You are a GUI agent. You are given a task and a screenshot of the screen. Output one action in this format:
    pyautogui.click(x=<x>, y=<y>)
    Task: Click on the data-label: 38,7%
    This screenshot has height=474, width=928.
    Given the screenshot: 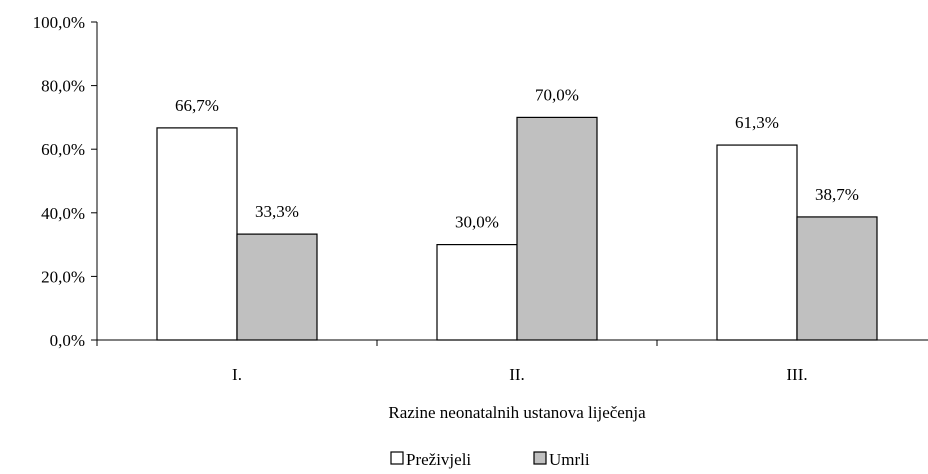 What is the action you would take?
    pyautogui.click(x=837, y=194)
    